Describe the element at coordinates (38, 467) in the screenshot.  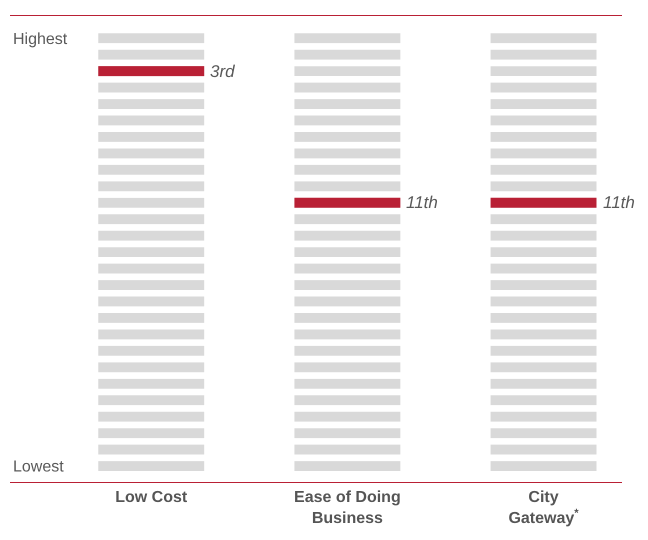
I see `category-label: Lowest` at that location.